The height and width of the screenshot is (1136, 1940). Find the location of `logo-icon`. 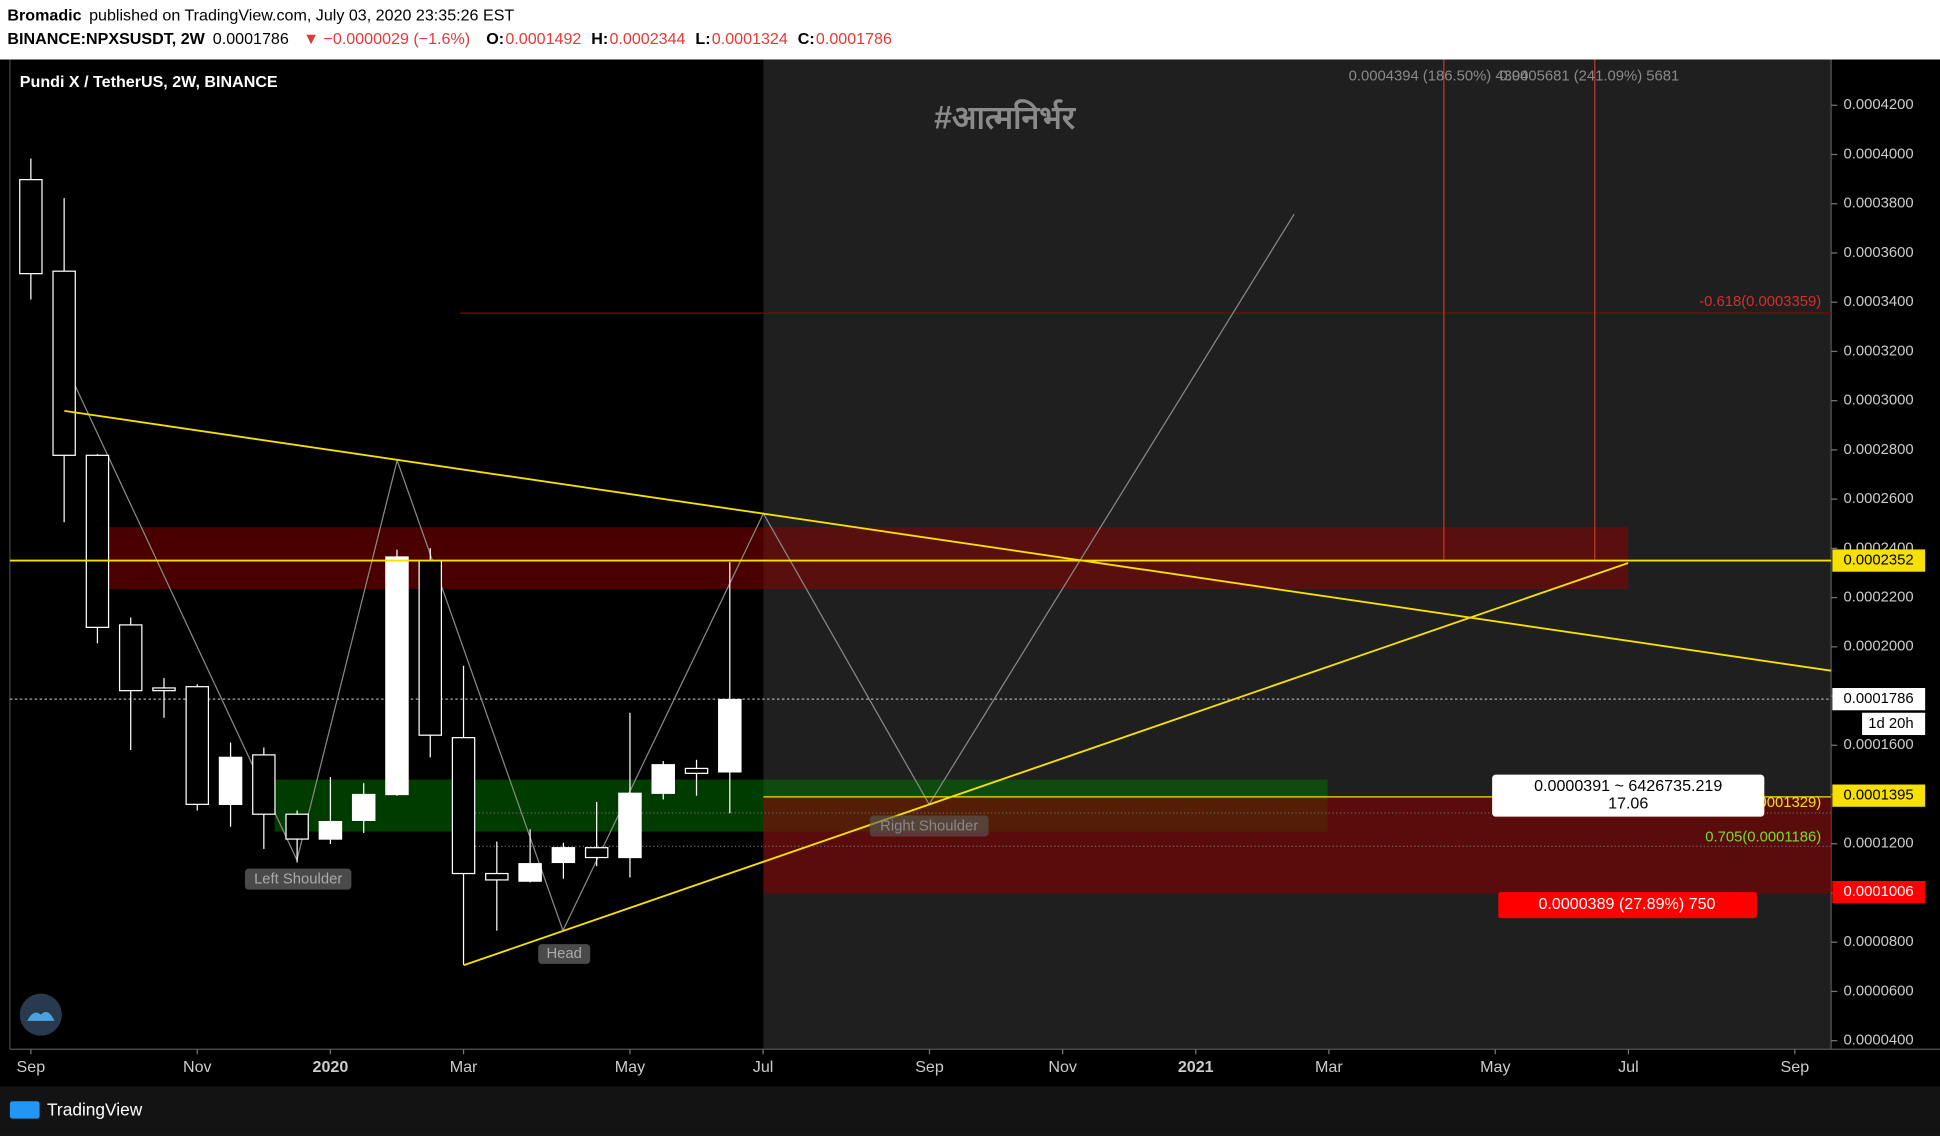

logo-icon is located at coordinates (41, 1016).